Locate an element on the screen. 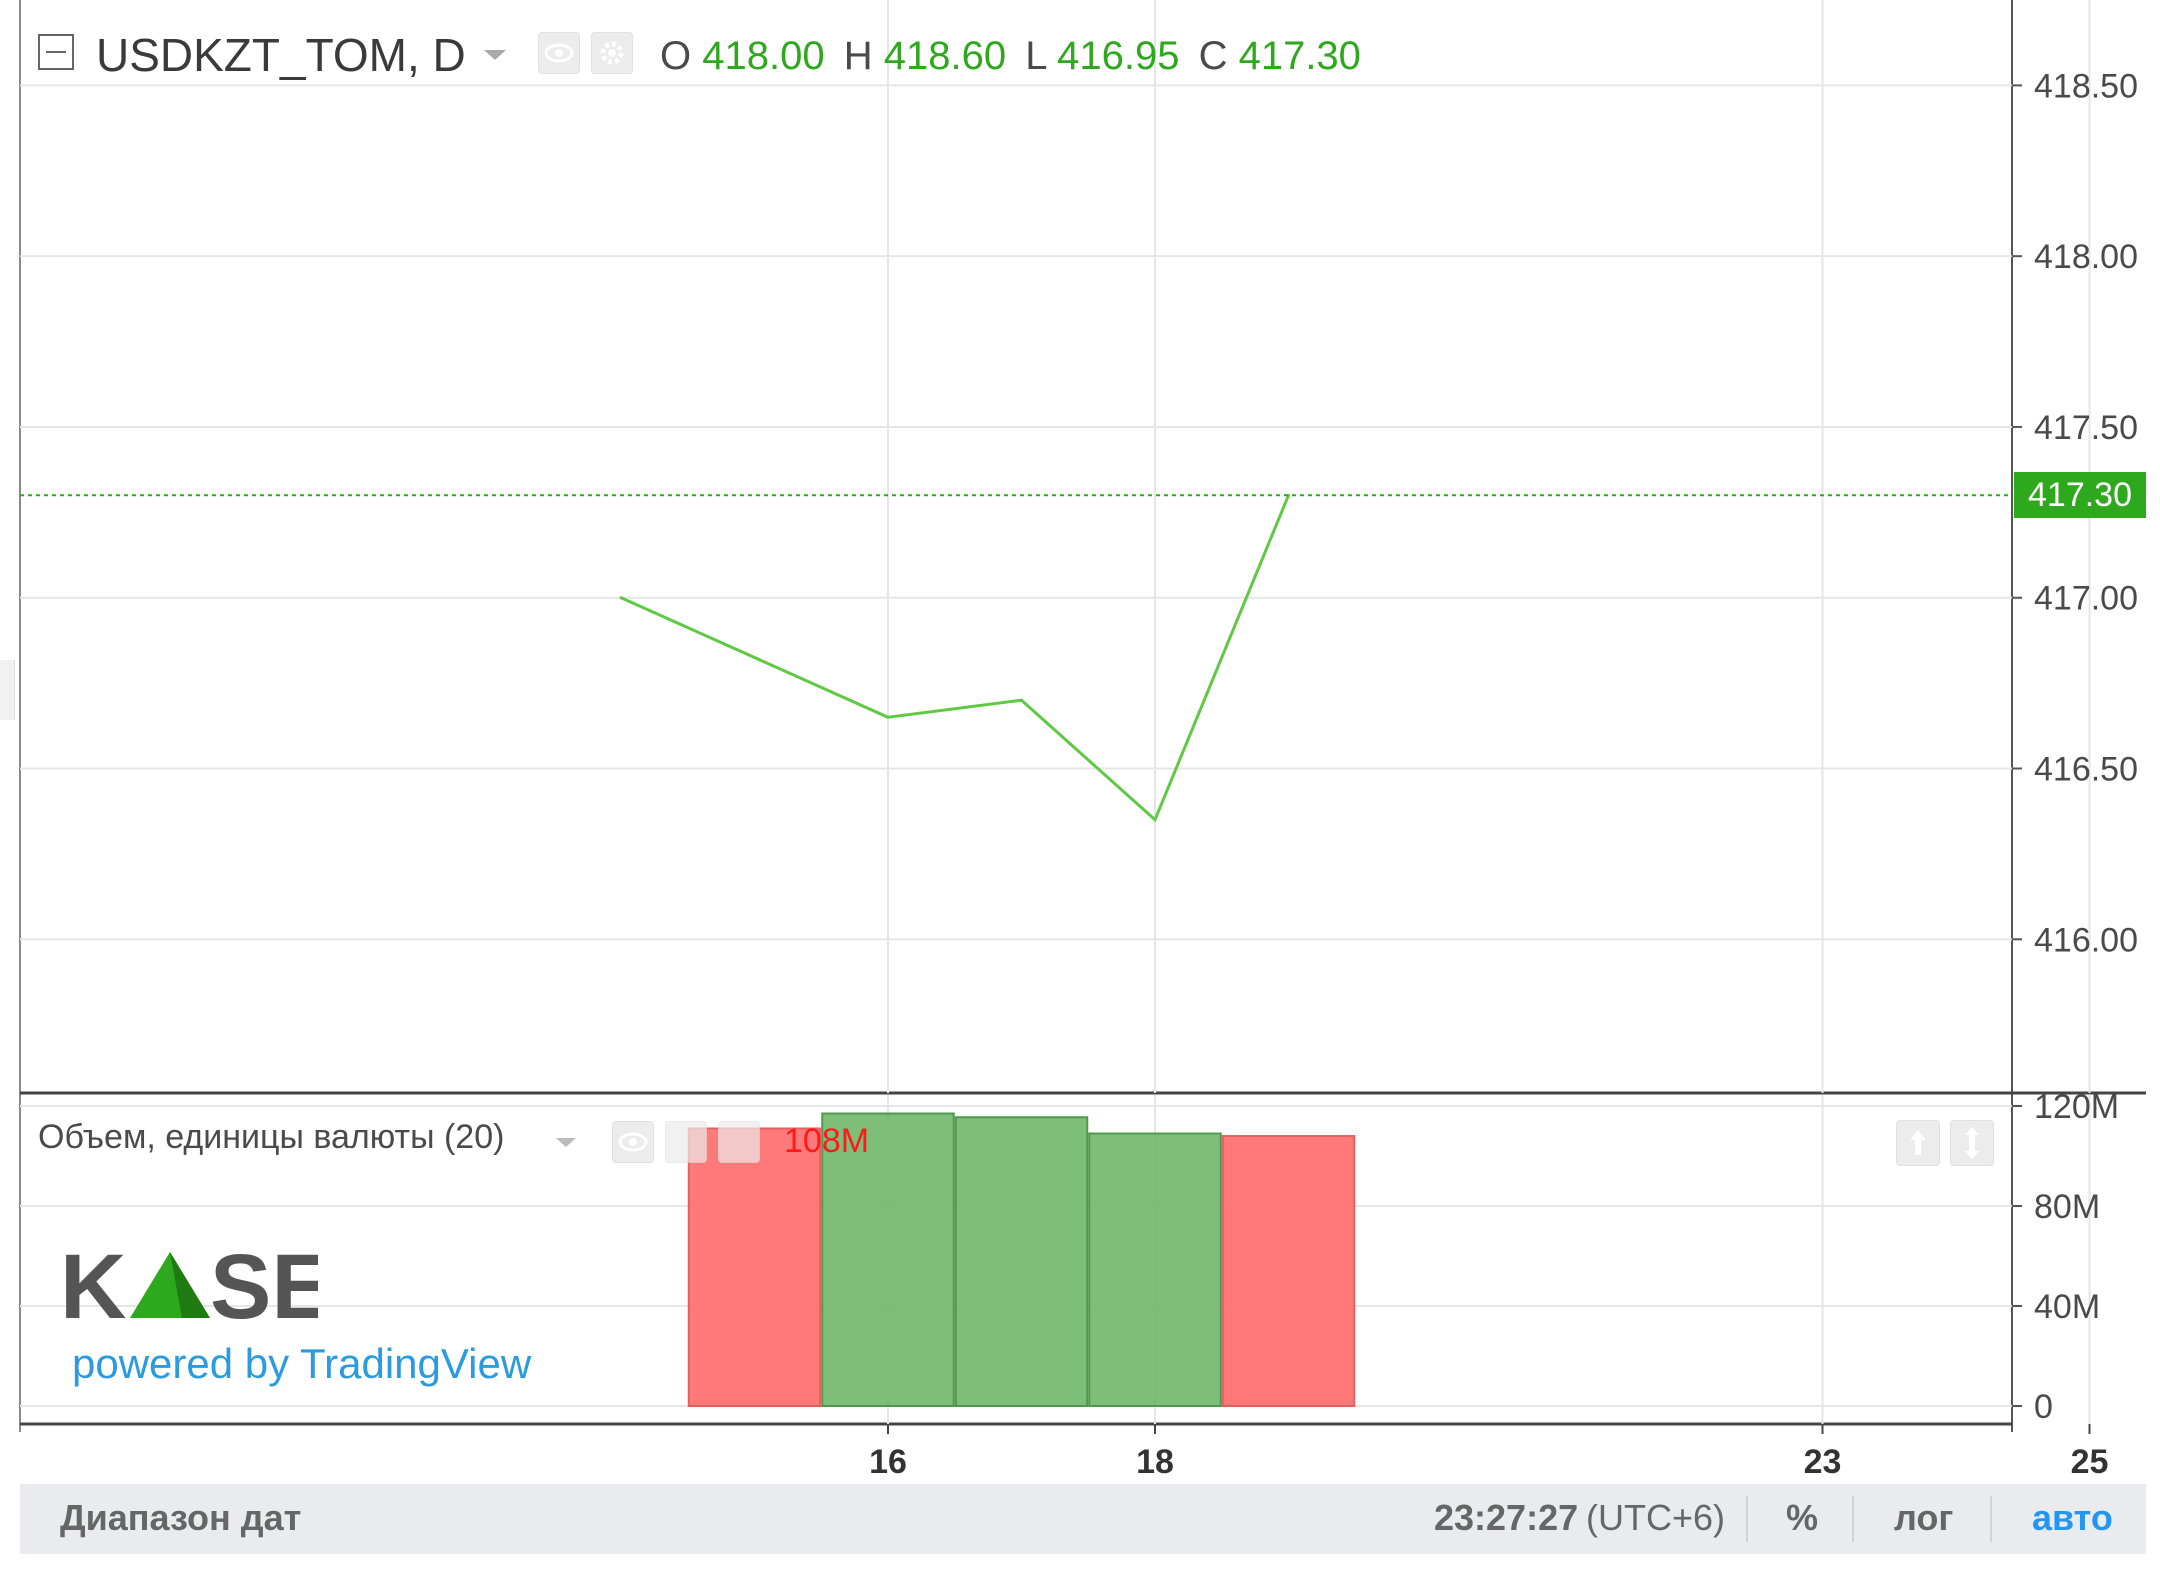  time-axis-label: 16 is located at coordinates (888, 1462).